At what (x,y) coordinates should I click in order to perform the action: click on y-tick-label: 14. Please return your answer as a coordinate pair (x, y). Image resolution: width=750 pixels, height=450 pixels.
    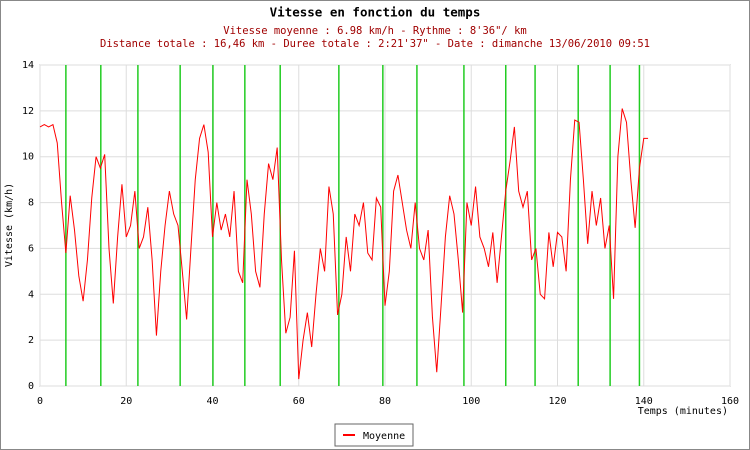
    Looking at the image, I should click on (28, 65).